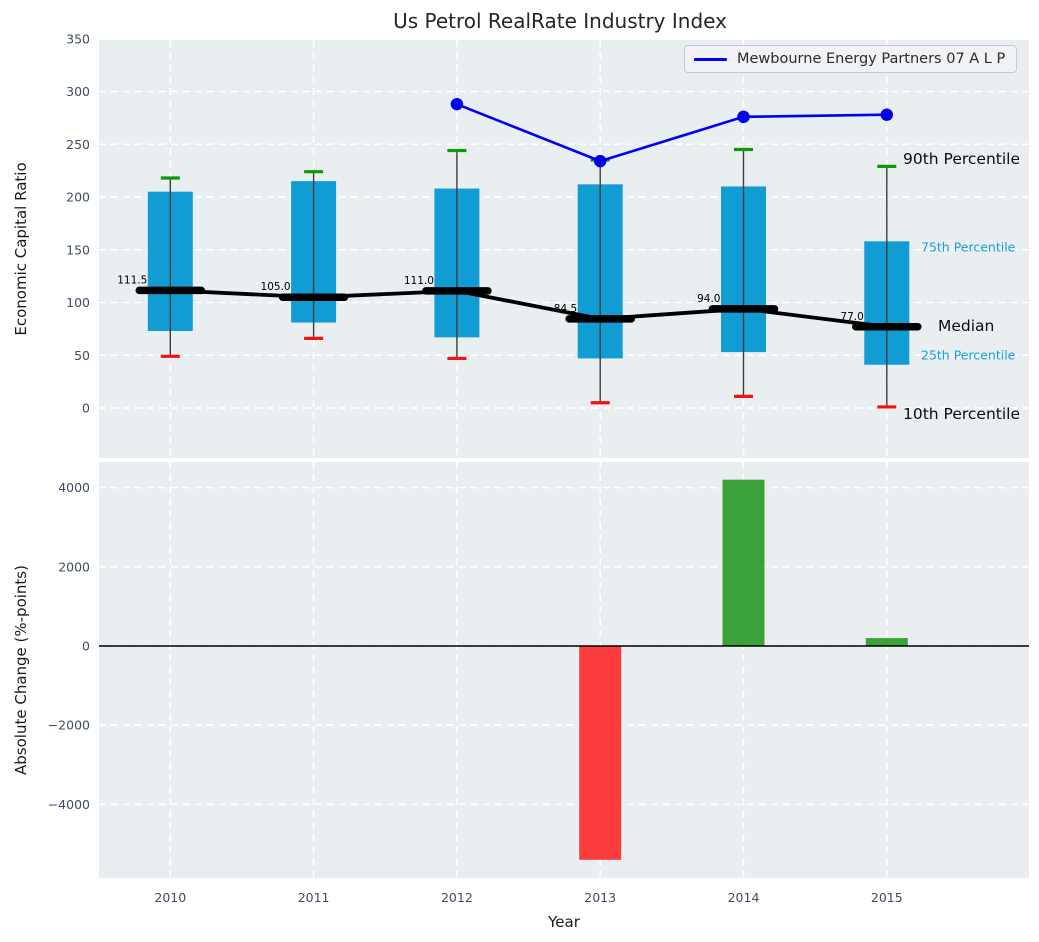 The width and height of the screenshot is (1039, 942). Describe the element at coordinates (962, 414) in the screenshot. I see `annotation-10th-percentile: 10th Percentile` at that location.